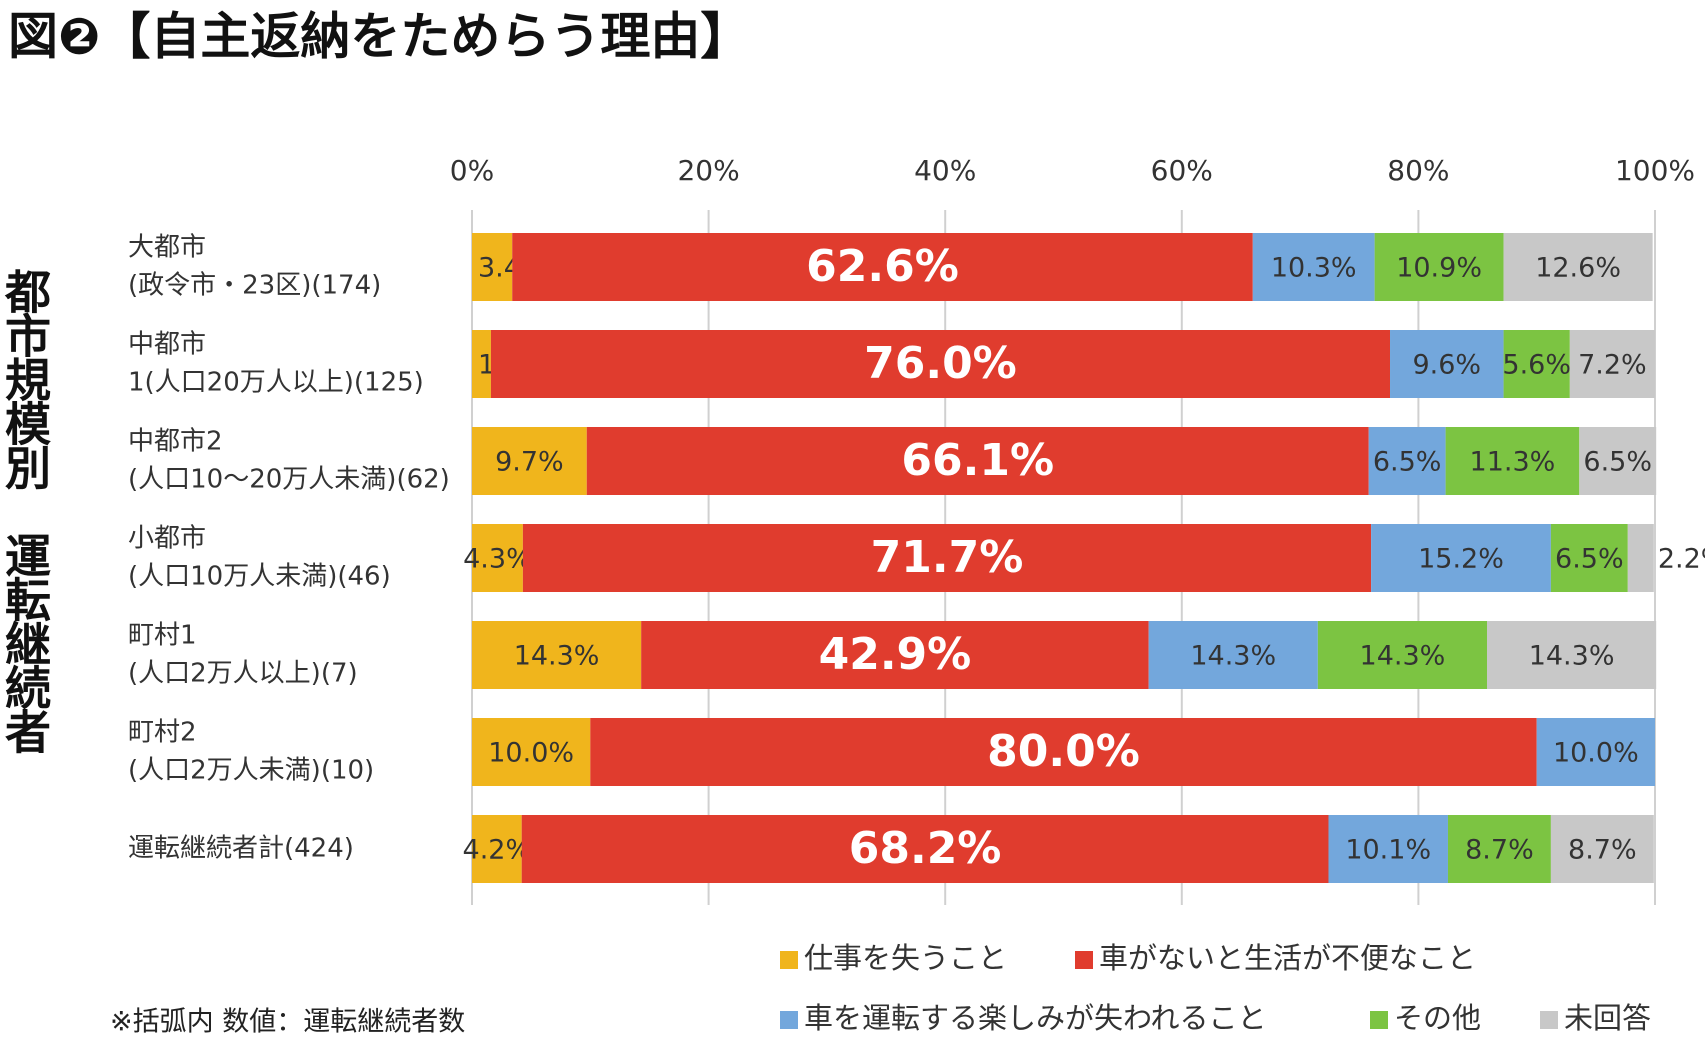 Image resolution: width=1705 pixels, height=1040 pixels. I want to click on y-tick-label: 大都市, so click(167, 248).